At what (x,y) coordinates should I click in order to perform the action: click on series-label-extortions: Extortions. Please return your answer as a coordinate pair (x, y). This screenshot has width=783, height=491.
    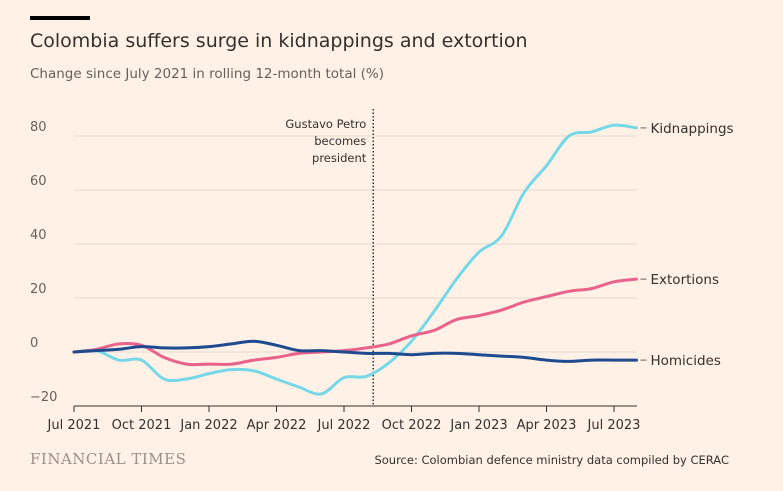
    Looking at the image, I should click on (685, 280).